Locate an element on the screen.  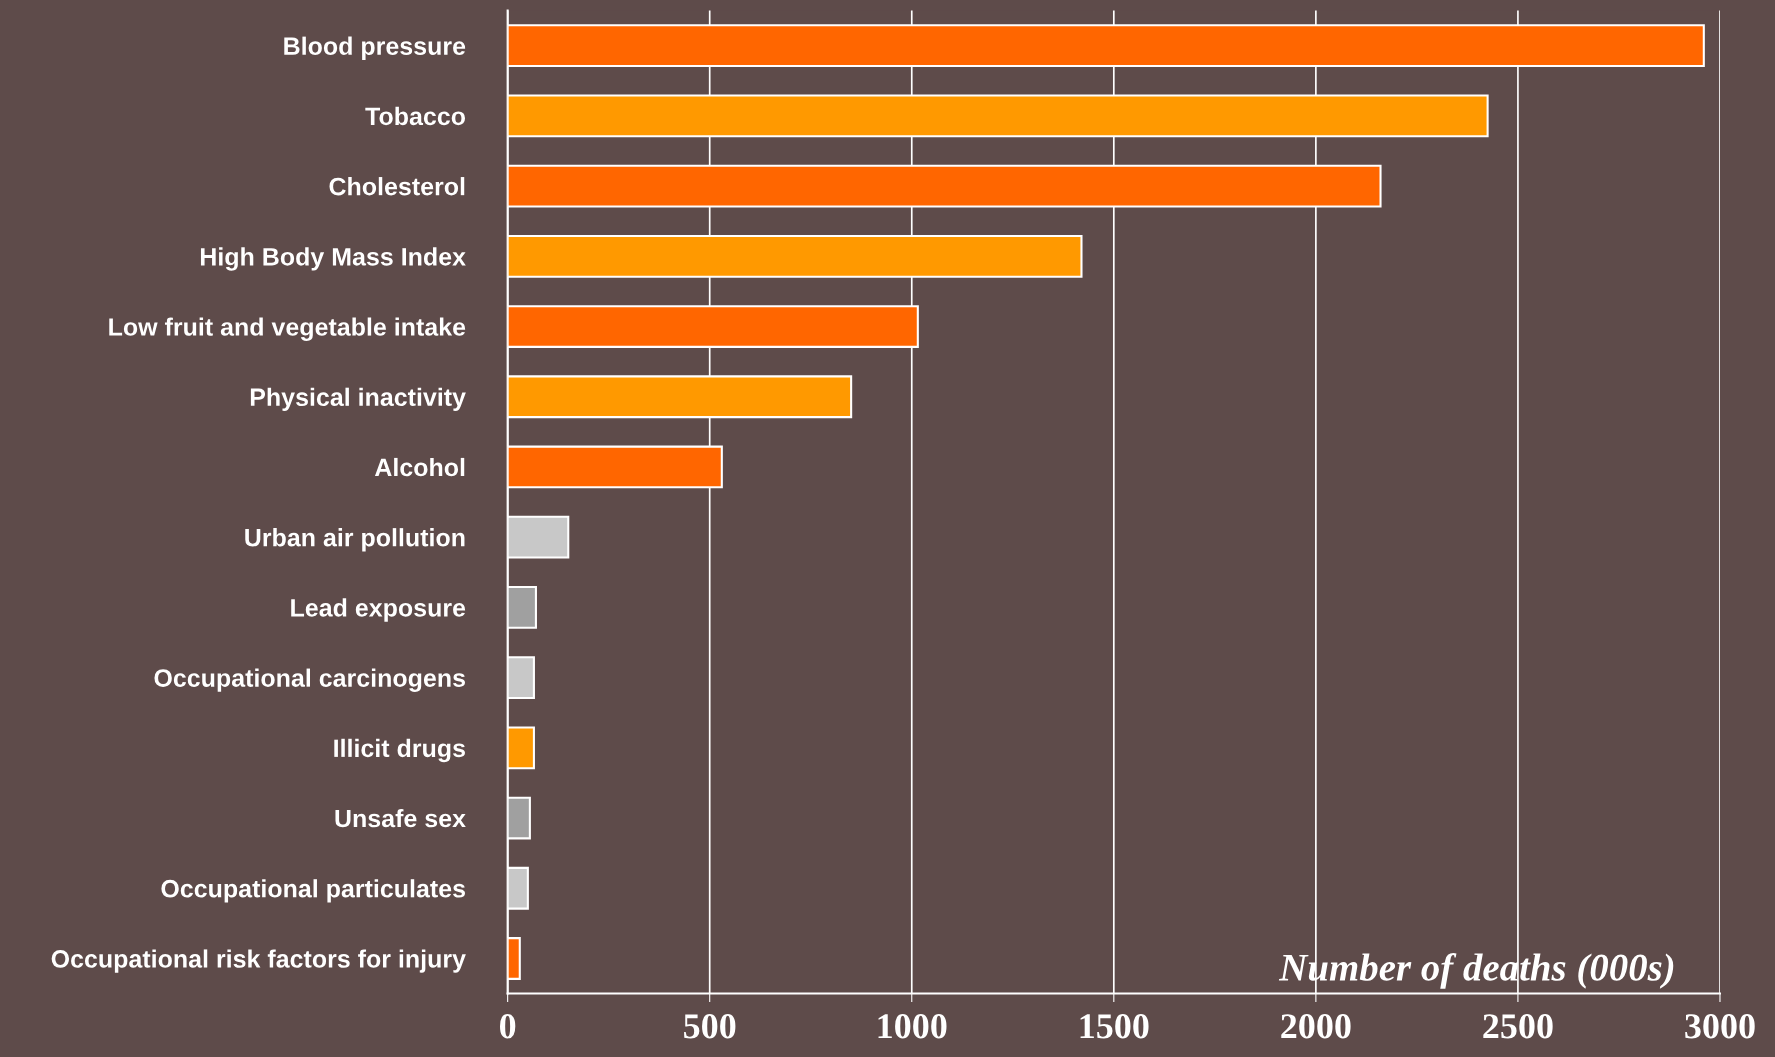
y-tick-label: Occupational risk factors for injury is located at coordinates (258, 961).